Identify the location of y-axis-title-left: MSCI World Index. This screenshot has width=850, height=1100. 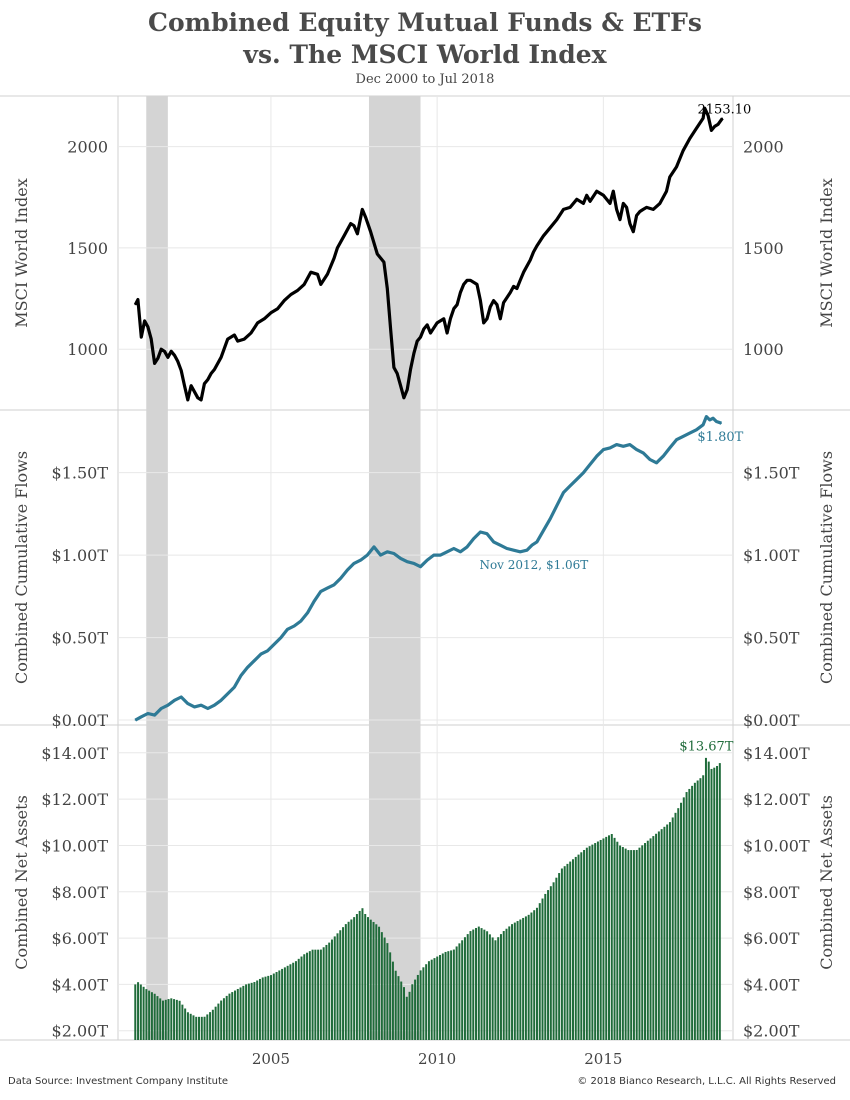
(21, 252).